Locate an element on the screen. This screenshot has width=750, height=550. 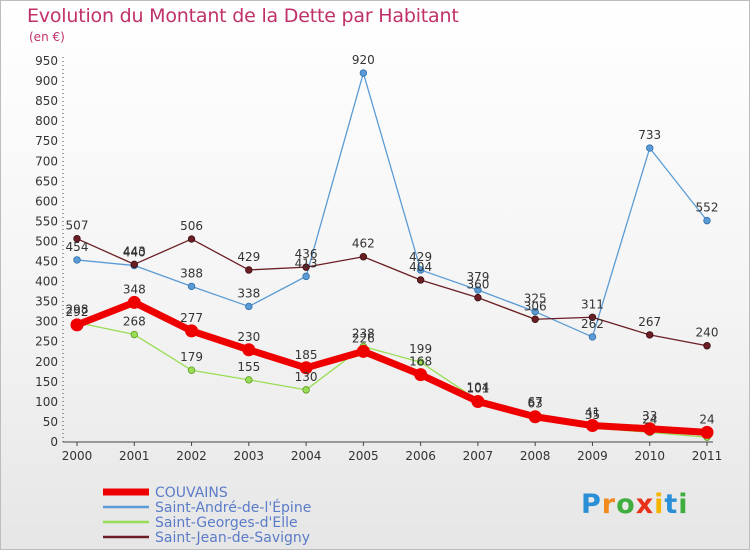
data-label: 506 is located at coordinates (191, 226).